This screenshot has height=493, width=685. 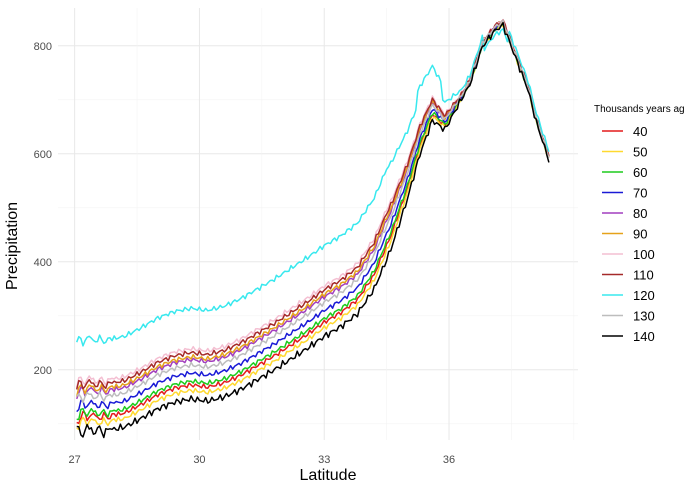 What do you see at coordinates (640, 213) in the screenshot?
I see `legend-label-80: 80` at bounding box center [640, 213].